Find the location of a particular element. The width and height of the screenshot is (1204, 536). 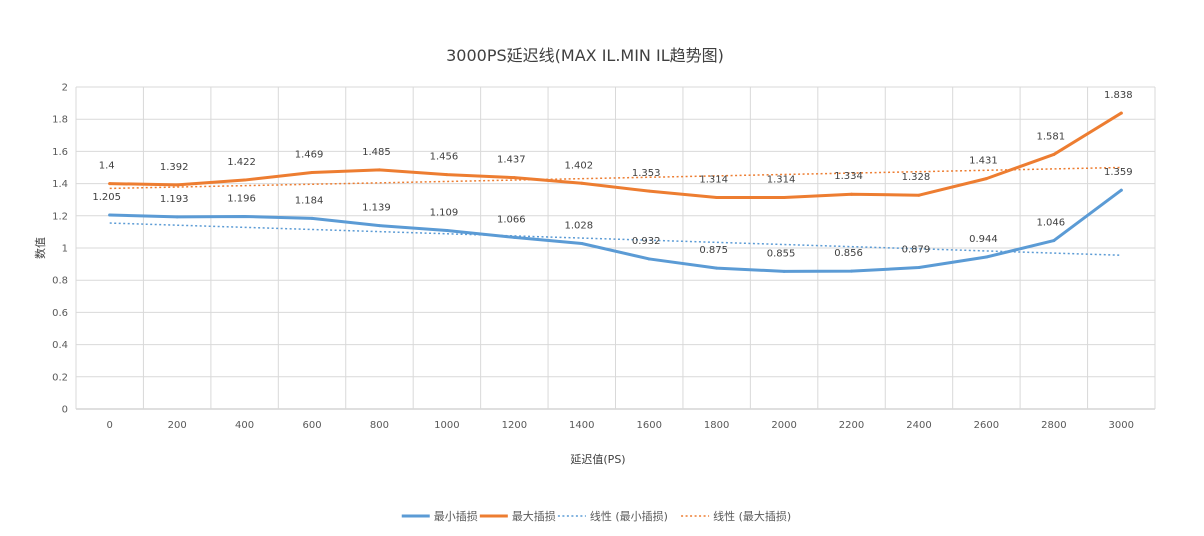

x-tick-label: 1600 is located at coordinates (648, 425).